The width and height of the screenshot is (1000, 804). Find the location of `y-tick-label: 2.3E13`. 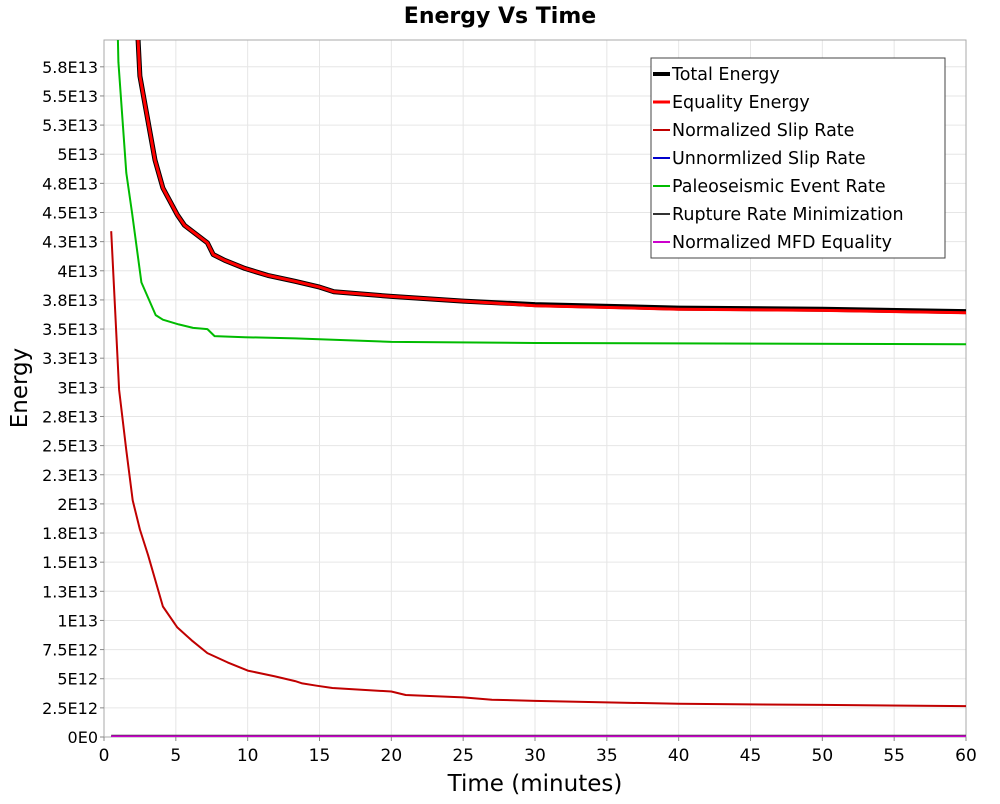

y-tick-label: 2.3E13 is located at coordinates (70, 475).